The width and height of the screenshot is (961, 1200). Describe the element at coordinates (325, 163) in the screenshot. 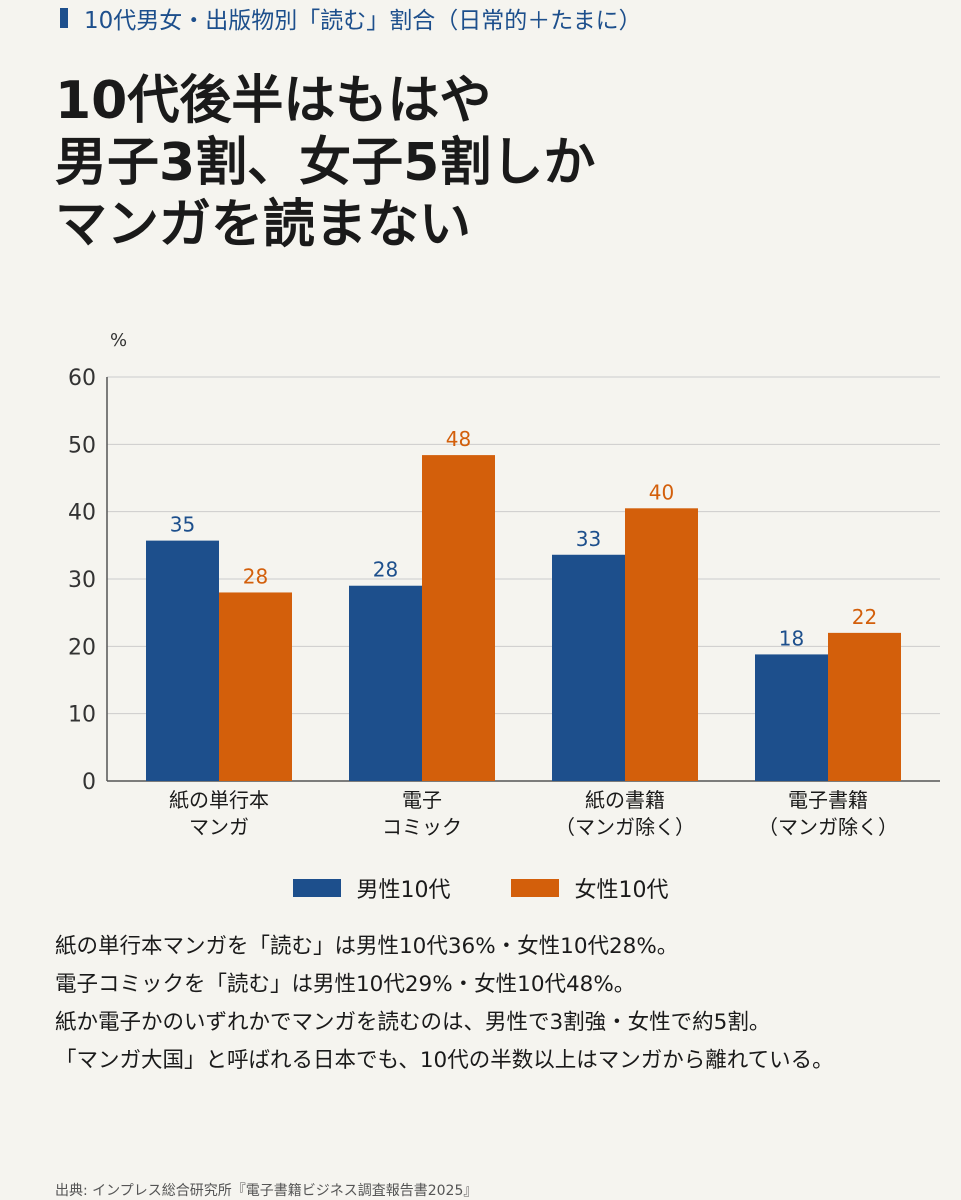

I see `headline-line: 男子3割、女子5割しか` at that location.